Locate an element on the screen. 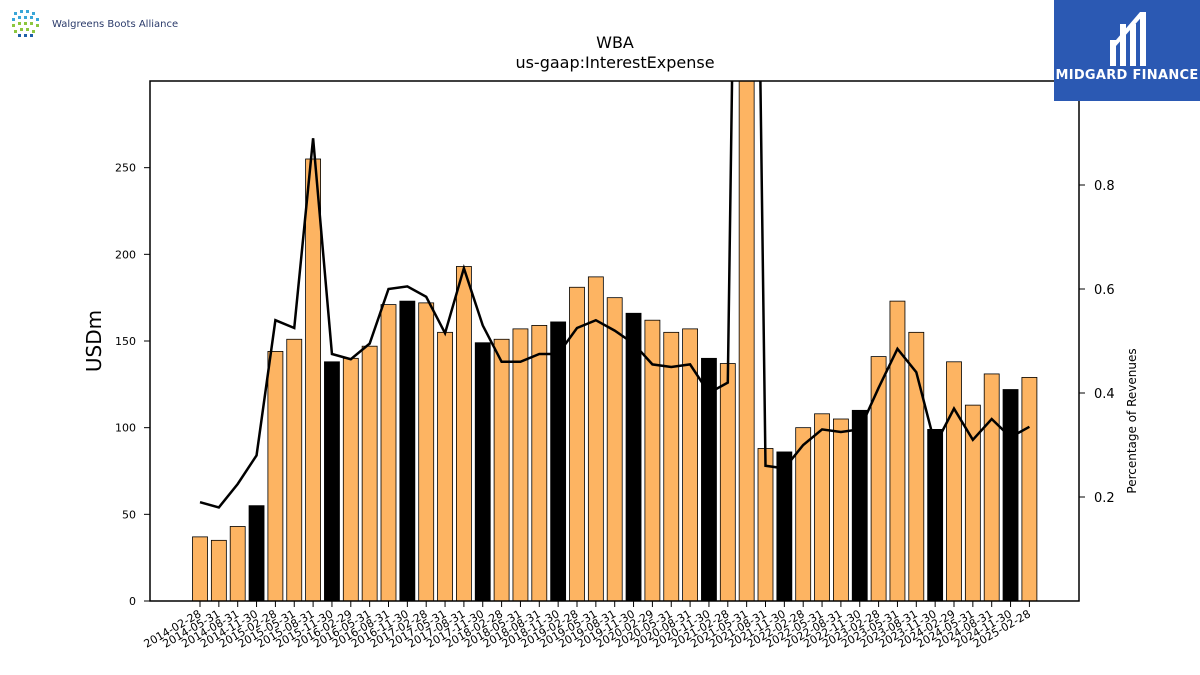 The width and height of the screenshot is (1200, 675). y-tick-label: 200 is located at coordinates (125, 254).